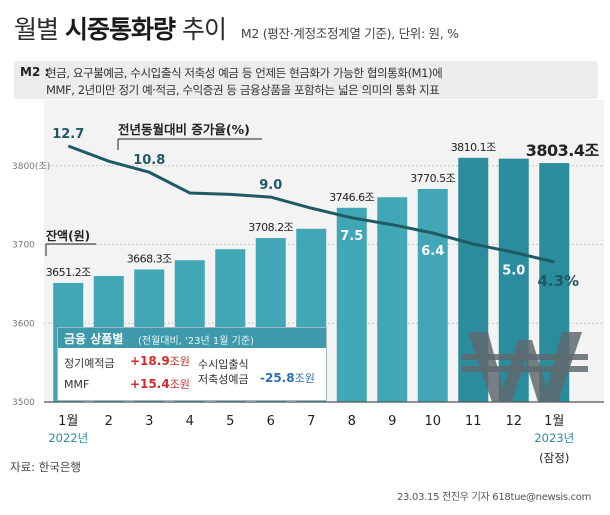  Describe the element at coordinates (473, 421) in the screenshot. I see `x-tick-label: 11` at that location.